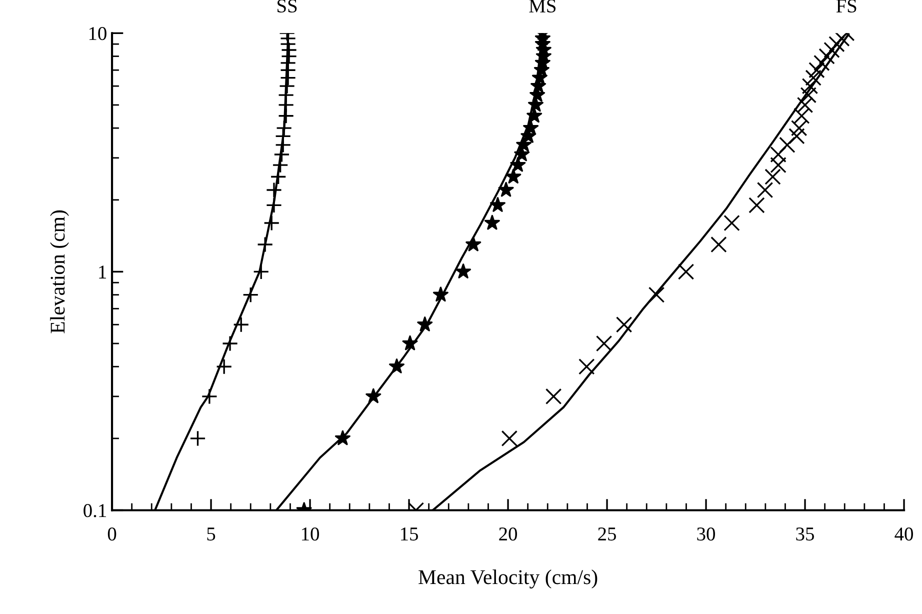  What do you see at coordinates (607, 534) in the screenshot?
I see `x-tick-label: 25` at bounding box center [607, 534].